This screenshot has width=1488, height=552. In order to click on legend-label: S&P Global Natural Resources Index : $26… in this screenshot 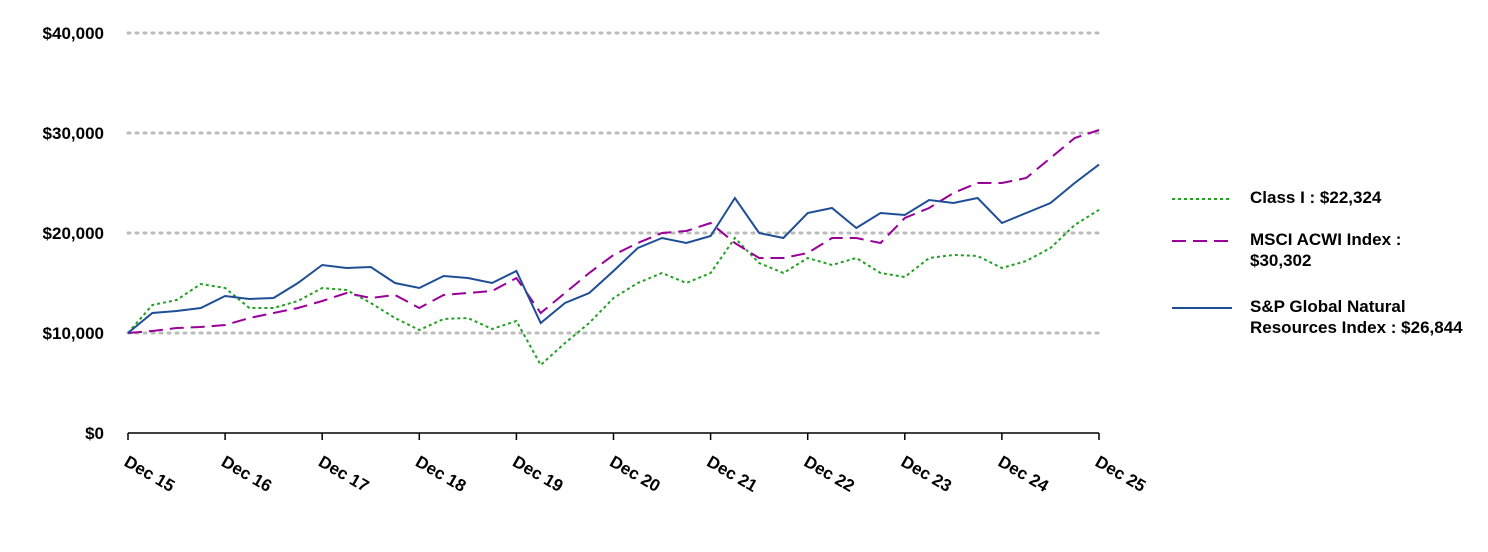, I will do `click(1356, 317)`.